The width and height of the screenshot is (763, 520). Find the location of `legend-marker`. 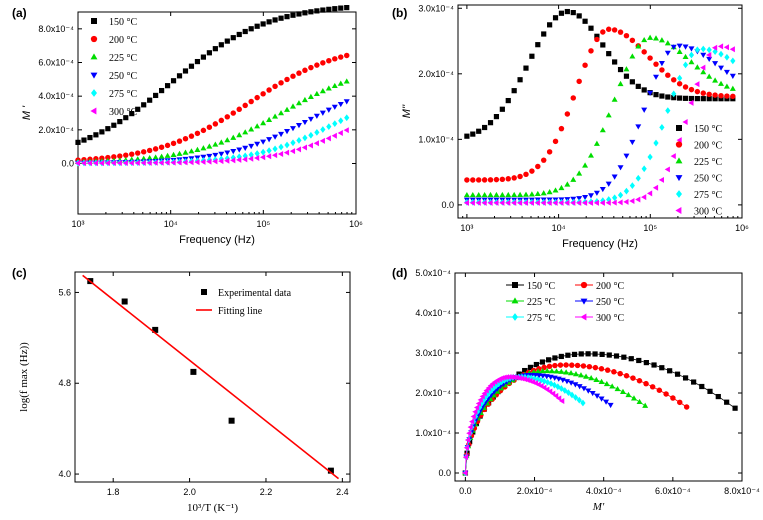

legend-marker is located at coordinates (515, 300).